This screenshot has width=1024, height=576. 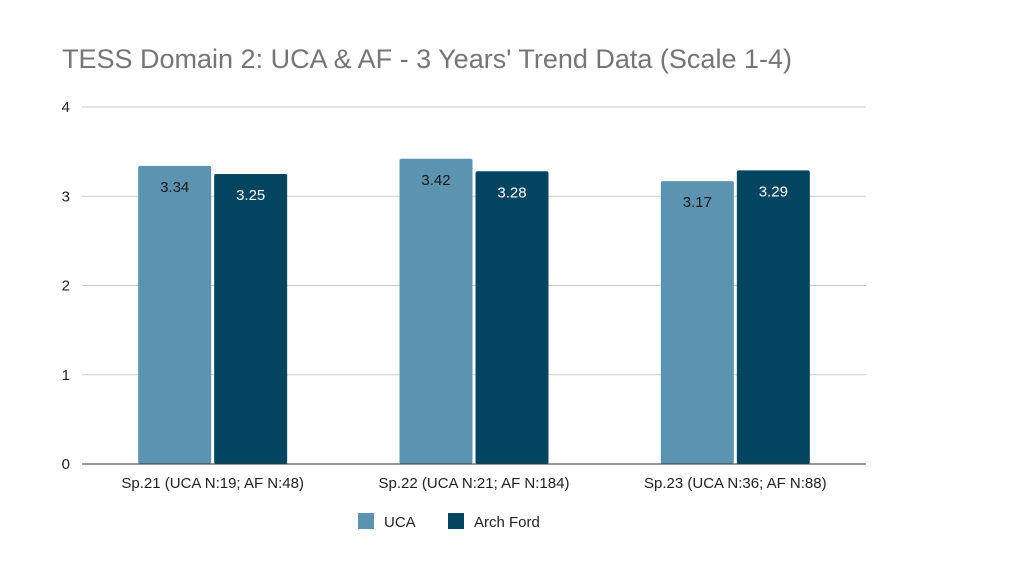 What do you see at coordinates (435, 180) in the screenshot?
I see `data-label: 3.42` at bounding box center [435, 180].